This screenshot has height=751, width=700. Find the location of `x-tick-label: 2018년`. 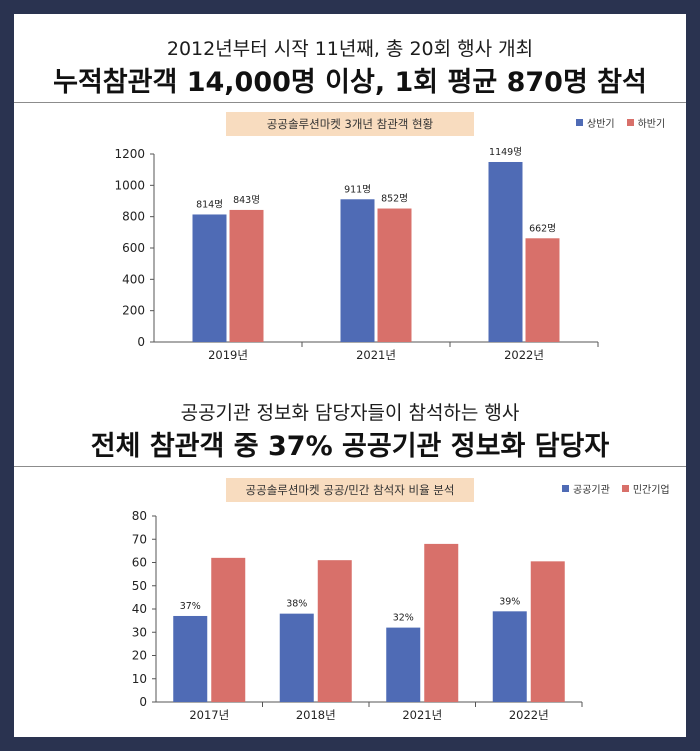

x-tick-label: 2018년 is located at coordinates (316, 715).